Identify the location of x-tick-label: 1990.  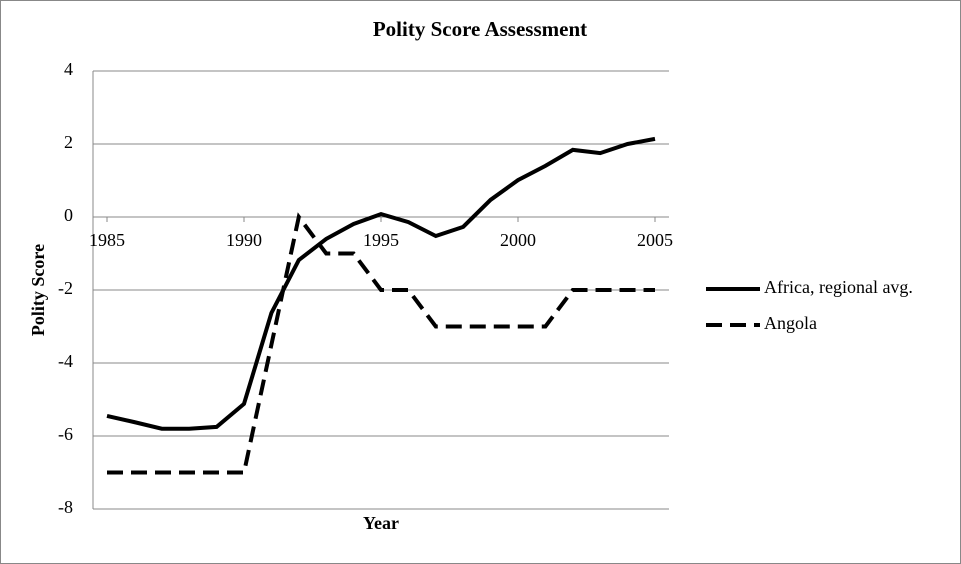
(244, 240).